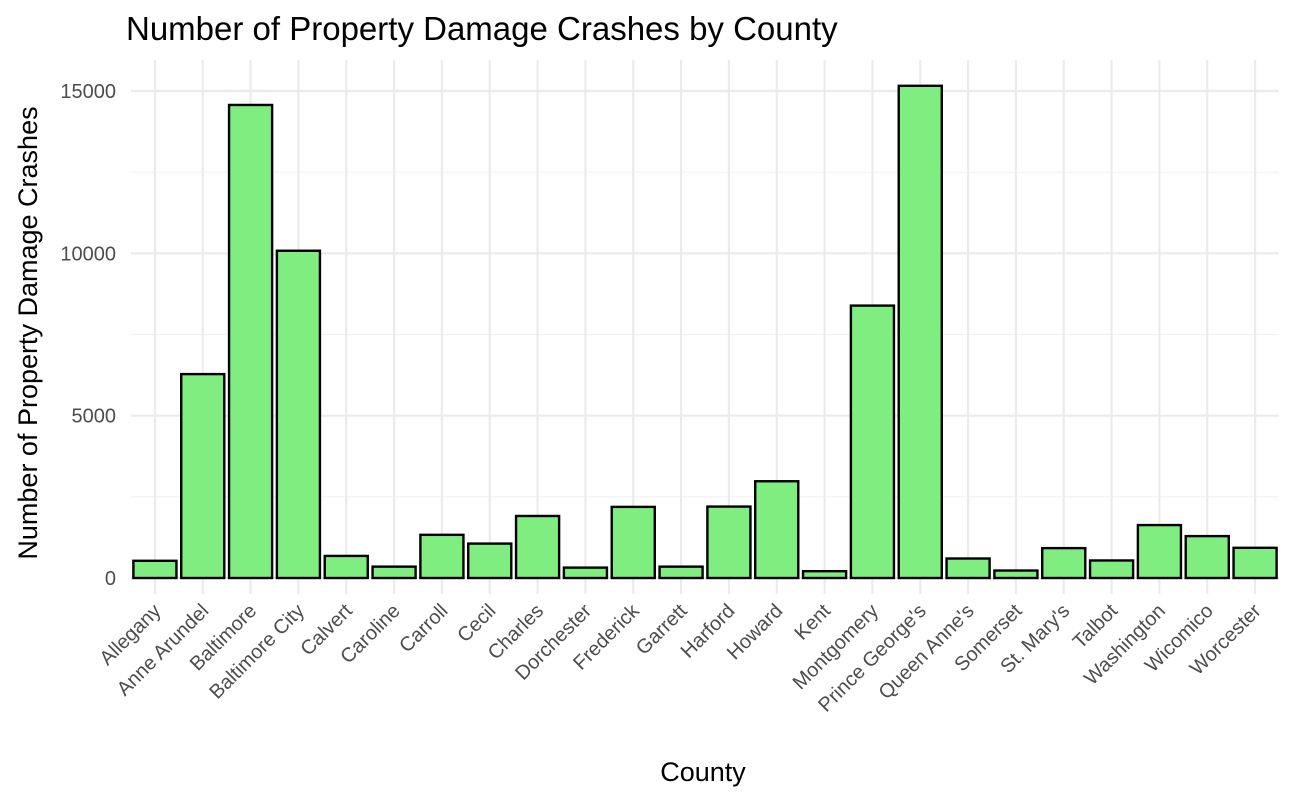  Describe the element at coordinates (203, 476) in the screenshot. I see `bar-anne-arundel` at that location.